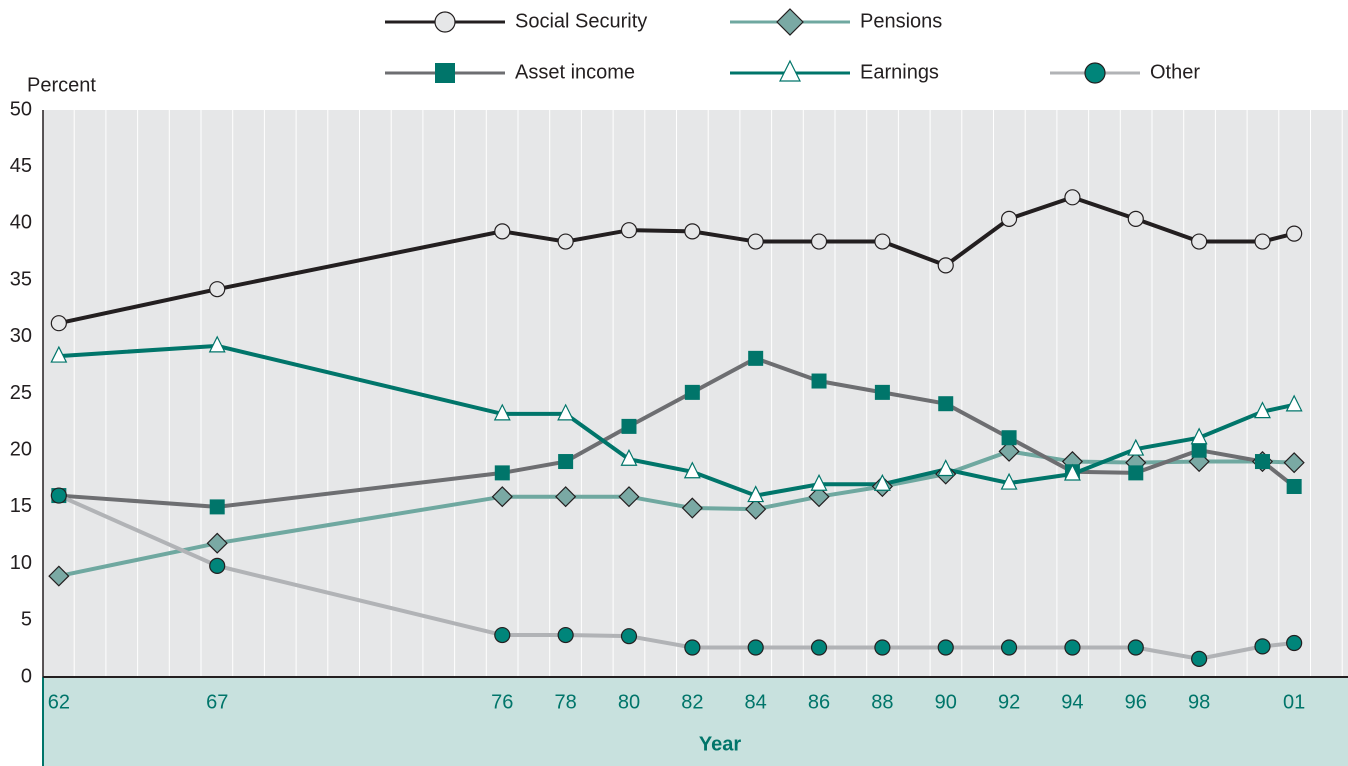 The width and height of the screenshot is (1348, 766). What do you see at coordinates (21, 109) in the screenshot?
I see `y-tick-label: 50` at bounding box center [21, 109].